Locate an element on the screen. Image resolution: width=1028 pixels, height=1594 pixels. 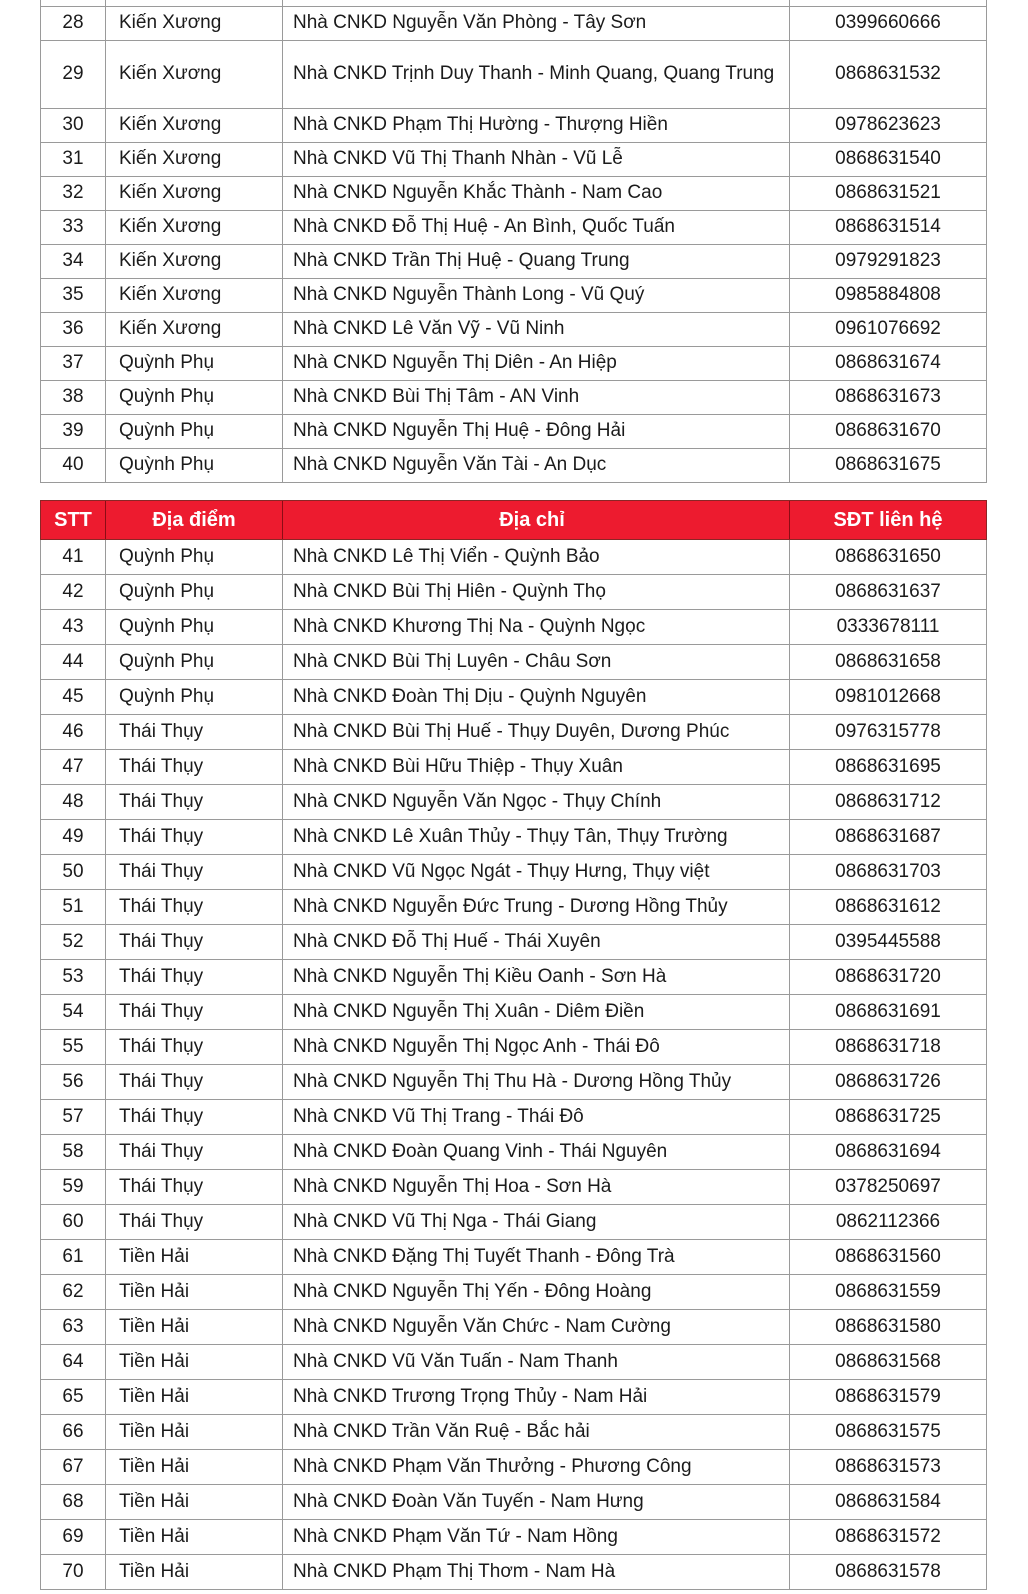
phone-cell: 0868631572 is located at coordinates (888, 1536).